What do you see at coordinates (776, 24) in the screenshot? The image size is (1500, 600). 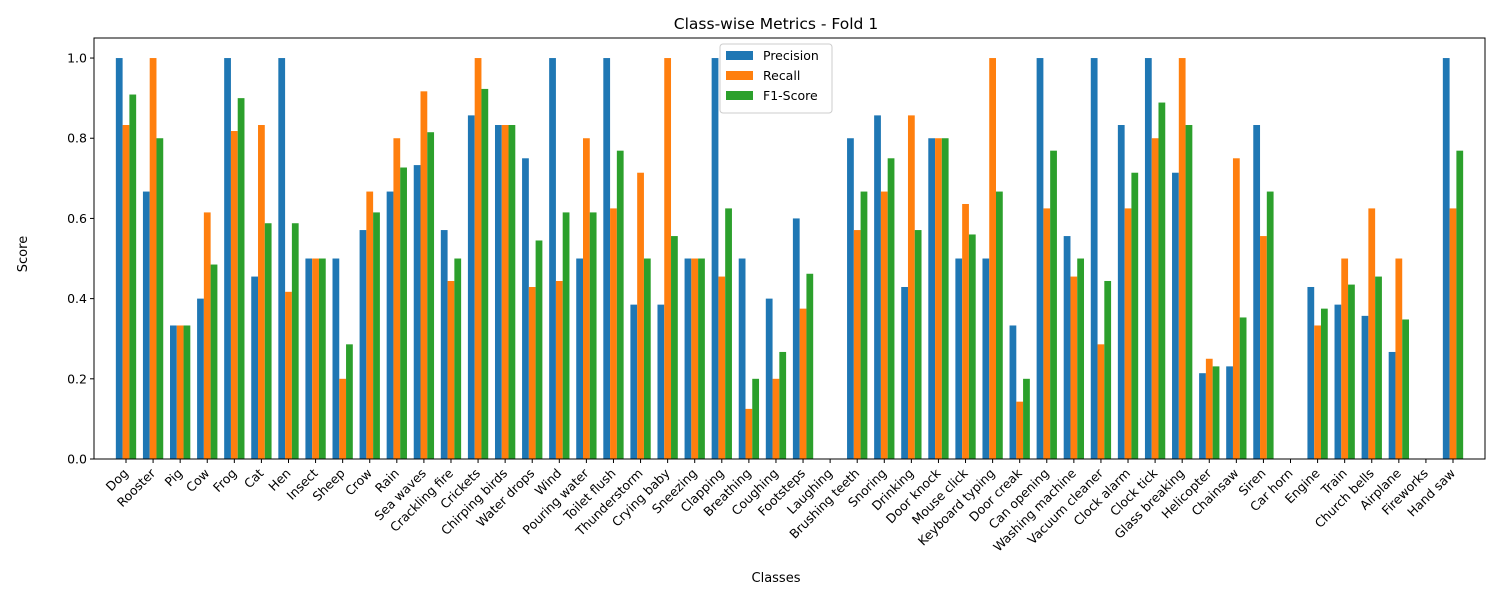 I see `chart-title: Class-wise Metrics - Fold 1` at bounding box center [776, 24].